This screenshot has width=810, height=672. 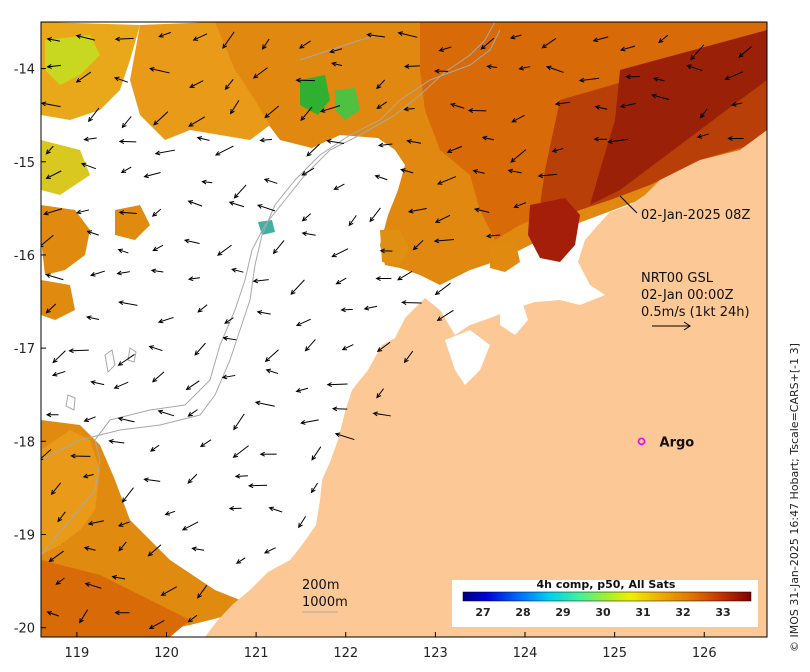 What do you see at coordinates (687, 295) in the screenshot?
I see `current-time-label: 02-Jan 00:00Z` at bounding box center [687, 295].